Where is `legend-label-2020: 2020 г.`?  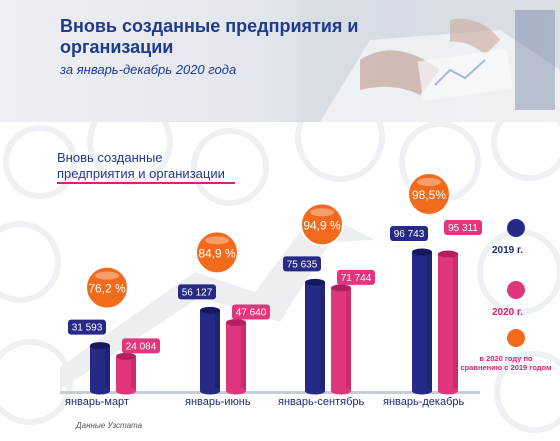
legend-label-2020: 2020 г. is located at coordinates (507, 312).